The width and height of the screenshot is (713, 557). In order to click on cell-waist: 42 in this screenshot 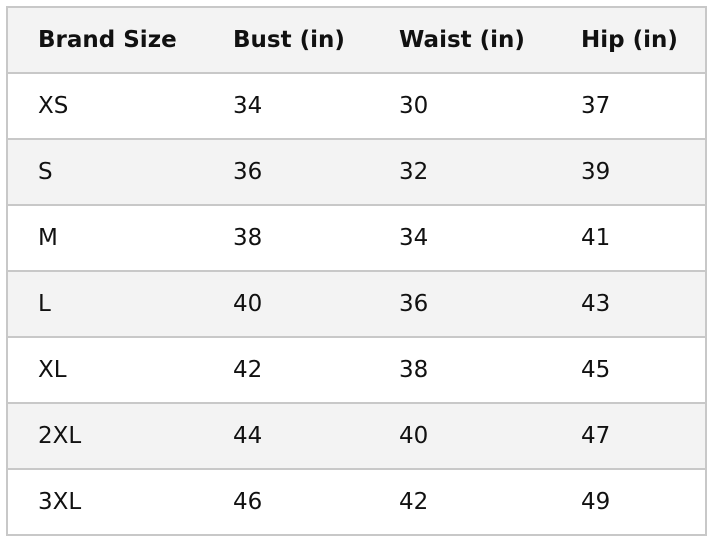, I will do `click(460, 502)`.